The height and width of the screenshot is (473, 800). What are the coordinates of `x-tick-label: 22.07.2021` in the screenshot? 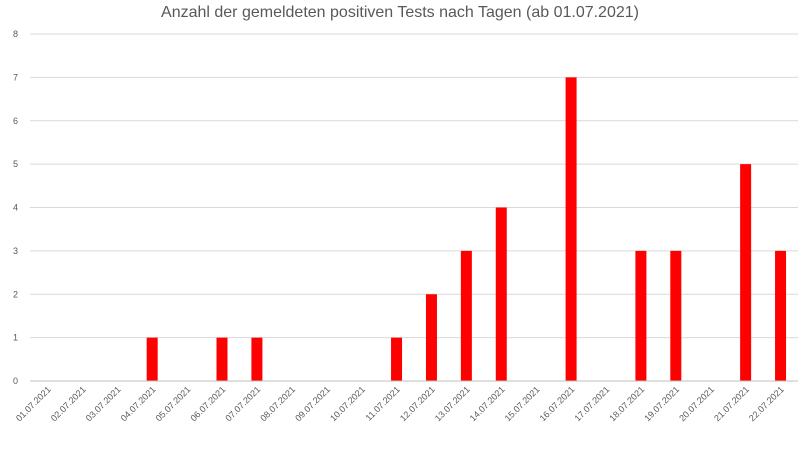 It's located at (766, 403).